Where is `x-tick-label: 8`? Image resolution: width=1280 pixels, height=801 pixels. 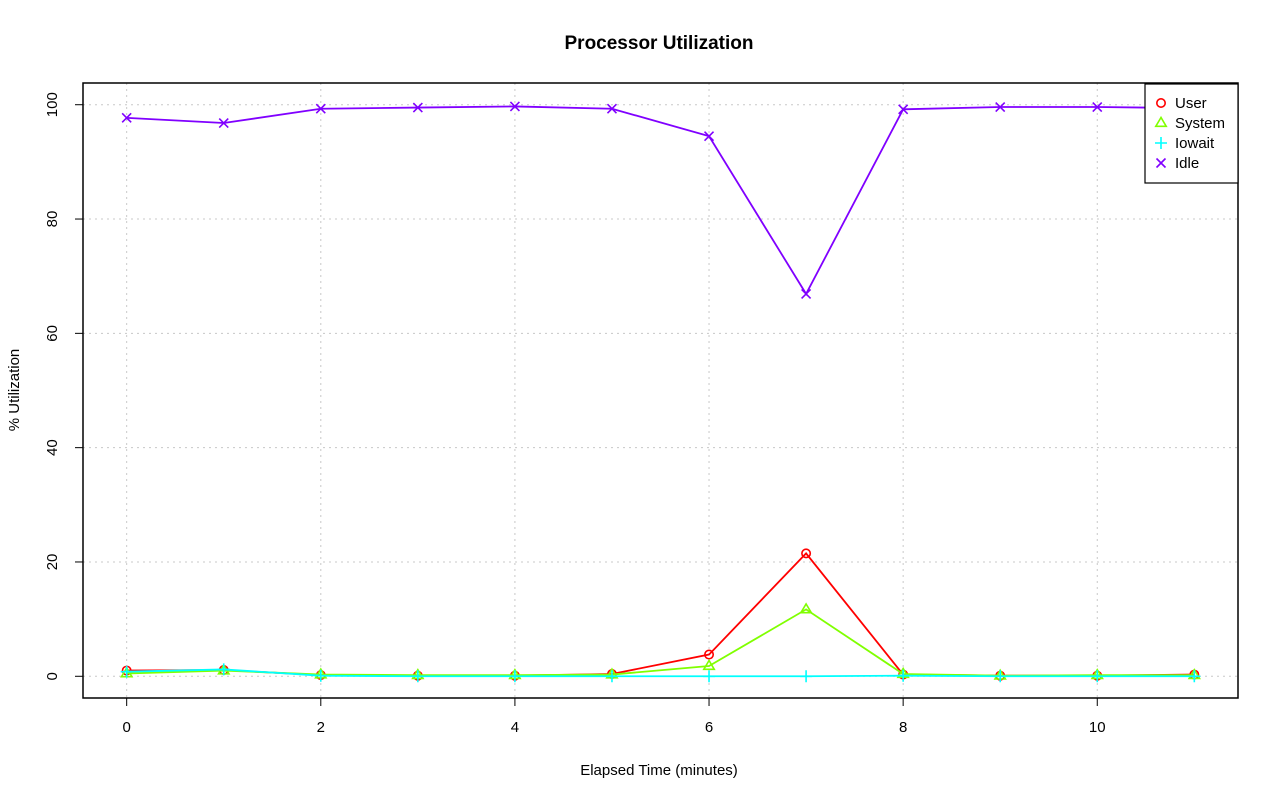 x-tick-label: 8 is located at coordinates (903, 727).